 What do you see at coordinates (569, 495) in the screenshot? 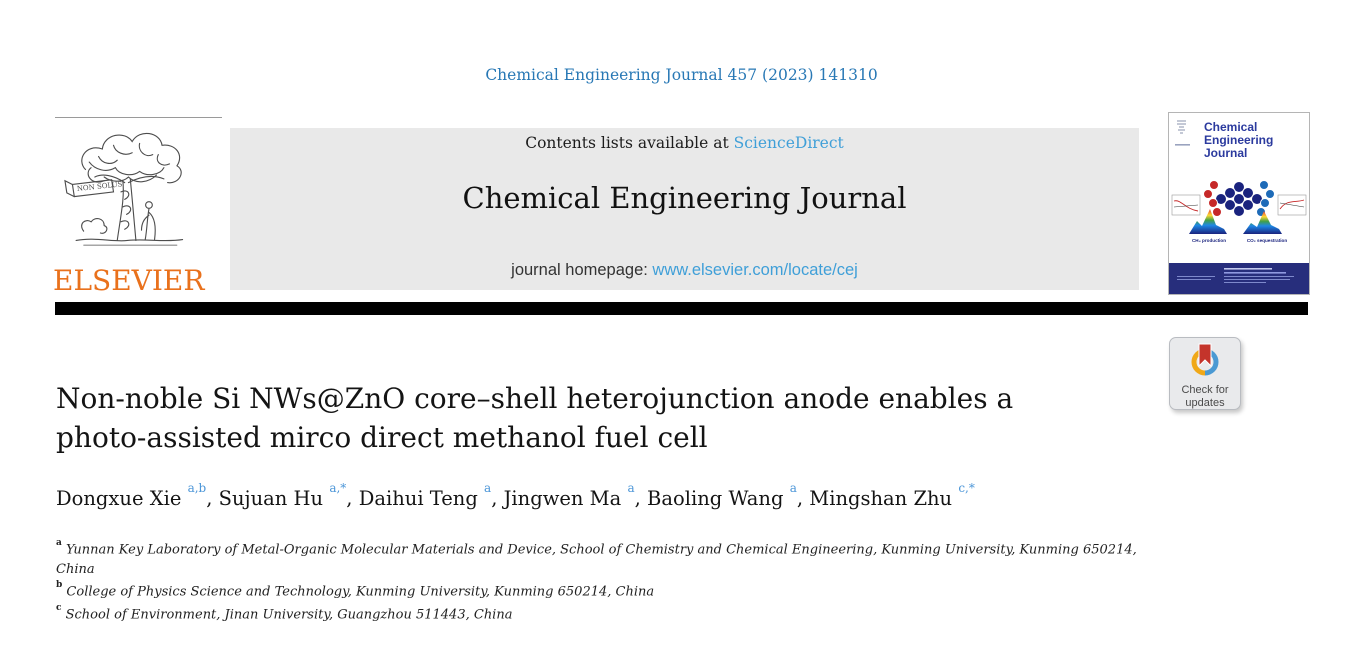
I see `author: Jingwen Ma a` at bounding box center [569, 495].